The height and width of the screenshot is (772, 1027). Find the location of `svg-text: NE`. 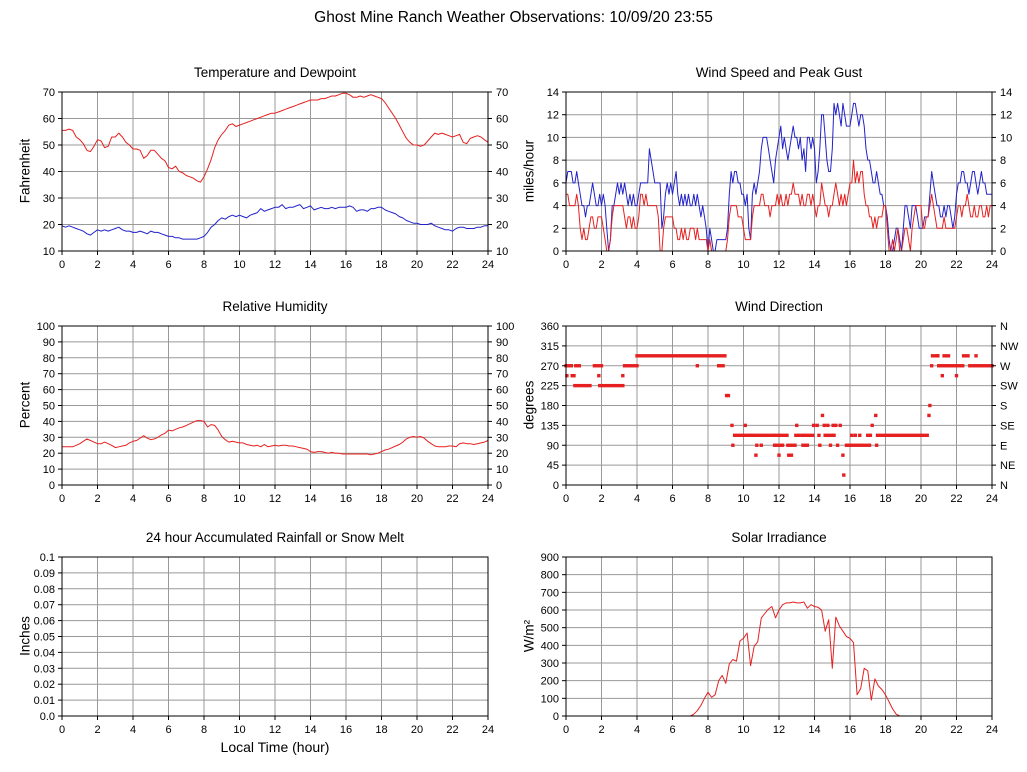

svg-text: NE is located at coordinates (1007, 466).